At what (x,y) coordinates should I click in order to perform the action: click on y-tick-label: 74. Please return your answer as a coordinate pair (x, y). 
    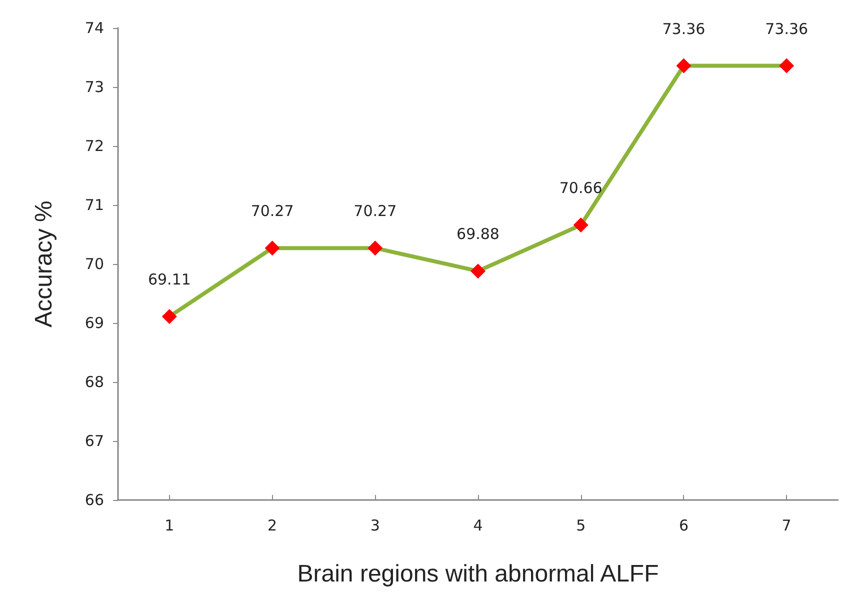
    Looking at the image, I should click on (94, 28).